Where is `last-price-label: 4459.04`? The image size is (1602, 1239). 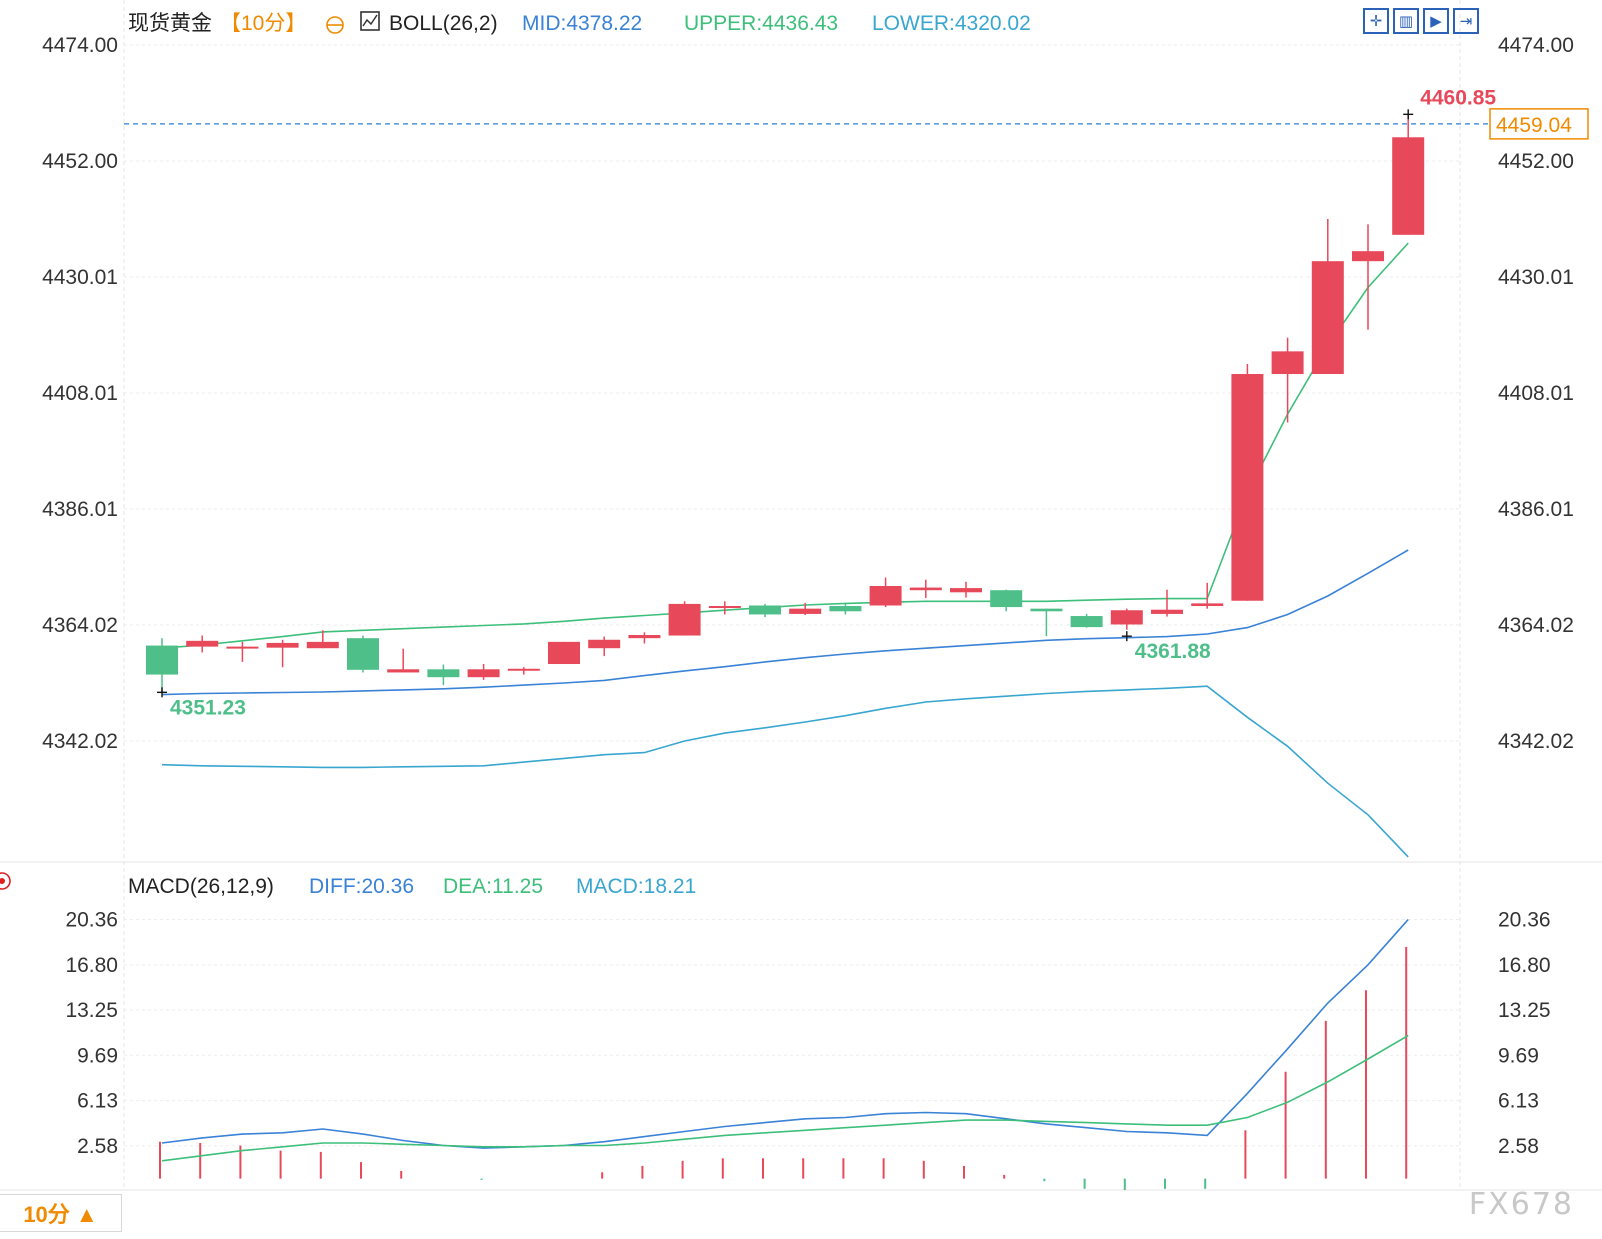 last-price-label: 4459.04 is located at coordinates (1534, 125).